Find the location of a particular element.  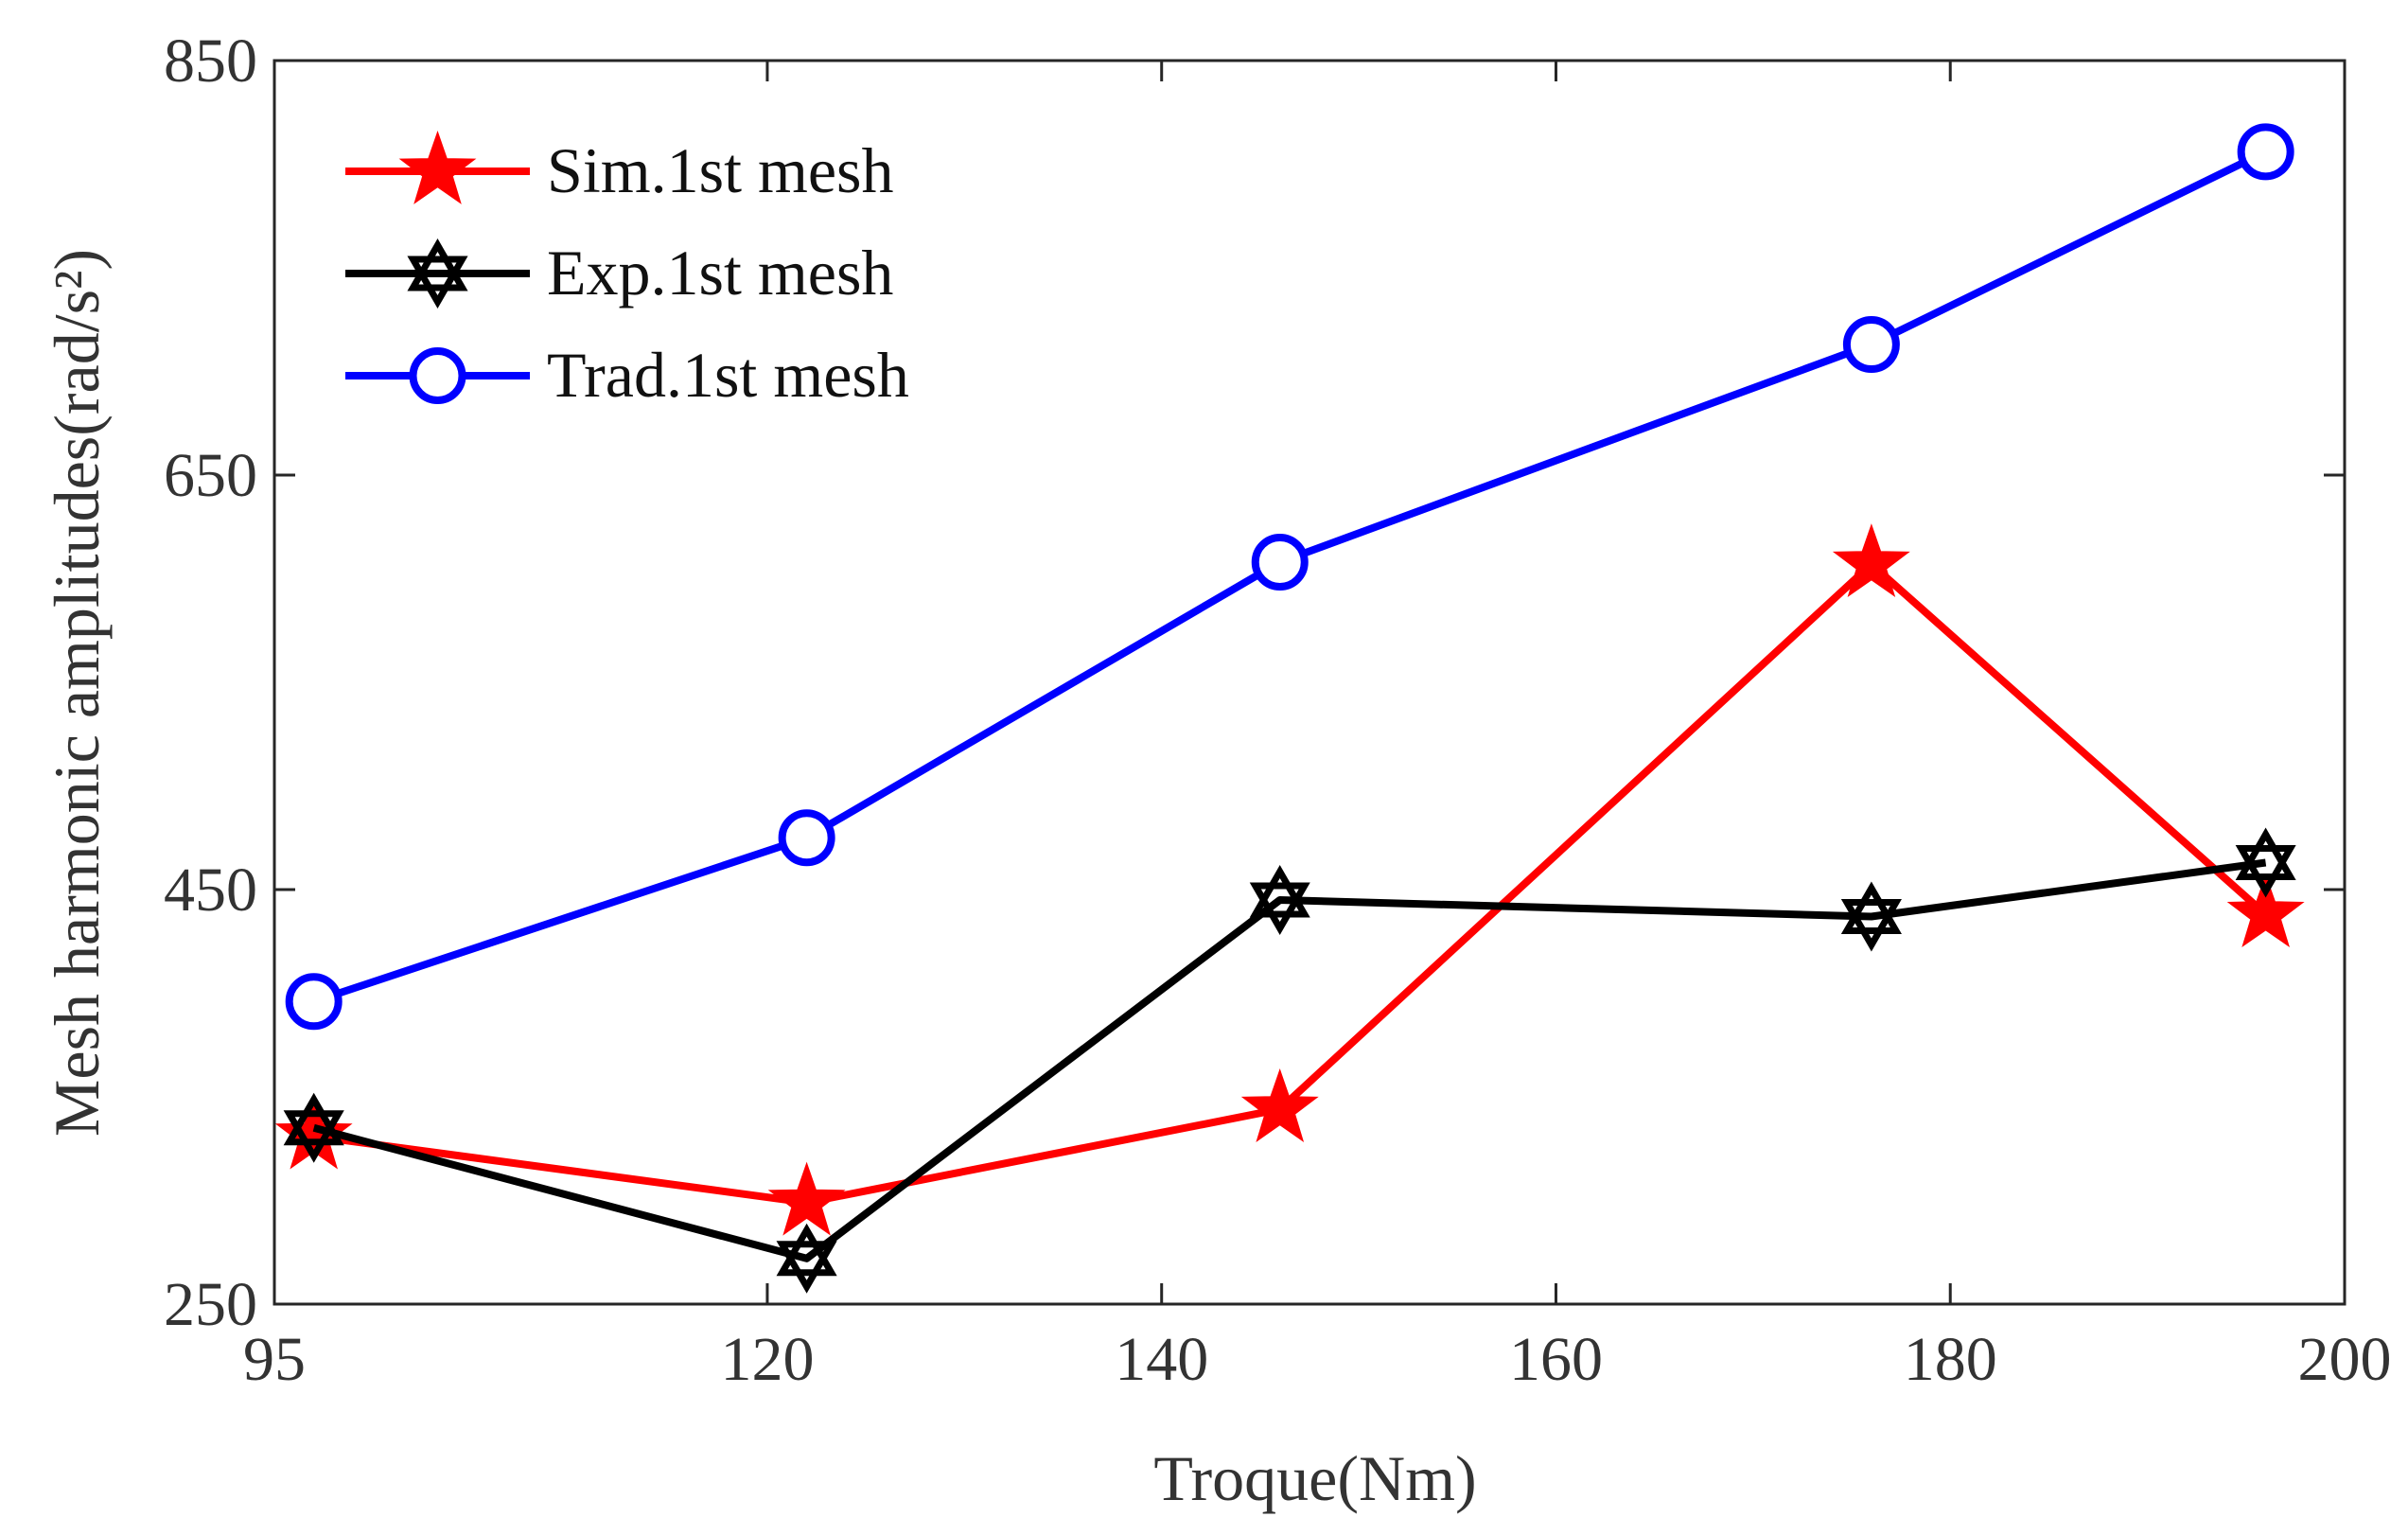

legend-entry: Exp.1st mesh is located at coordinates (619, 273).